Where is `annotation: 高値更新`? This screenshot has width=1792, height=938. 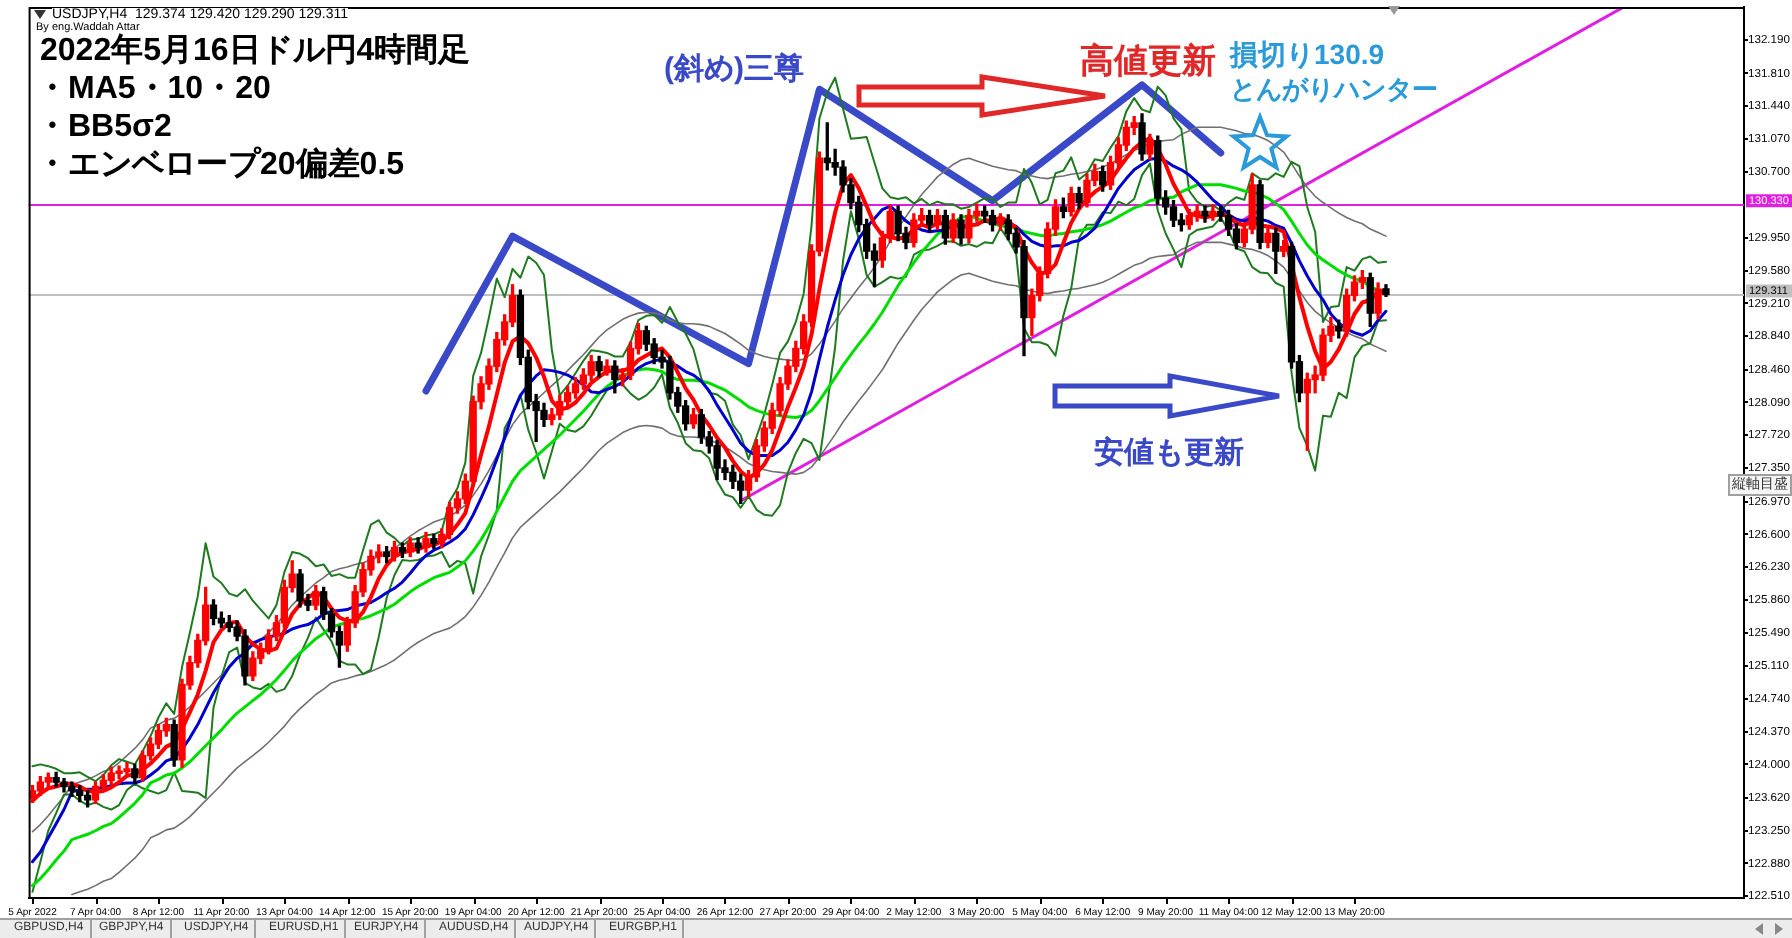 annotation: 高値更新 is located at coordinates (1148, 61).